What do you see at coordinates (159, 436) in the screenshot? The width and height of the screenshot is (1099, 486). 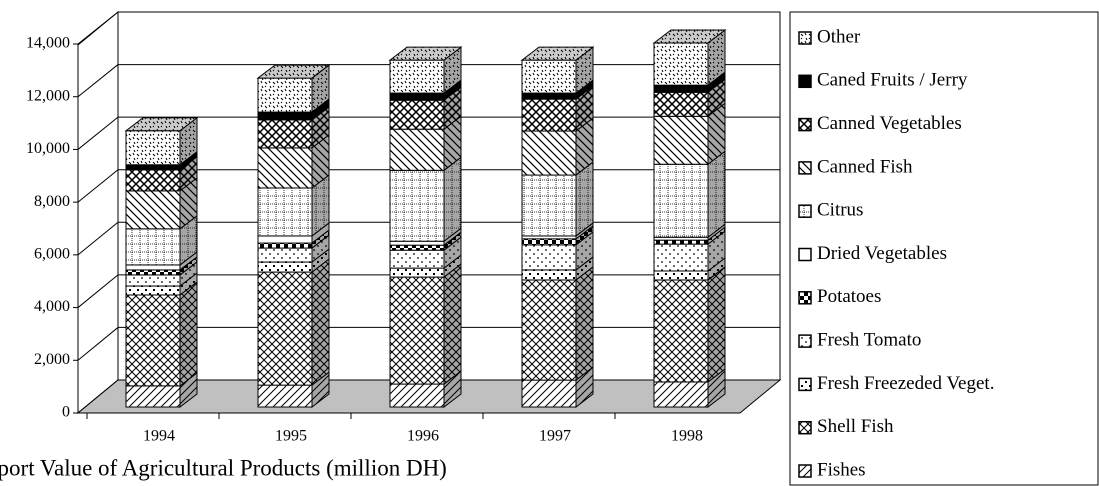 I see `x-tick-label: 1994` at bounding box center [159, 436].